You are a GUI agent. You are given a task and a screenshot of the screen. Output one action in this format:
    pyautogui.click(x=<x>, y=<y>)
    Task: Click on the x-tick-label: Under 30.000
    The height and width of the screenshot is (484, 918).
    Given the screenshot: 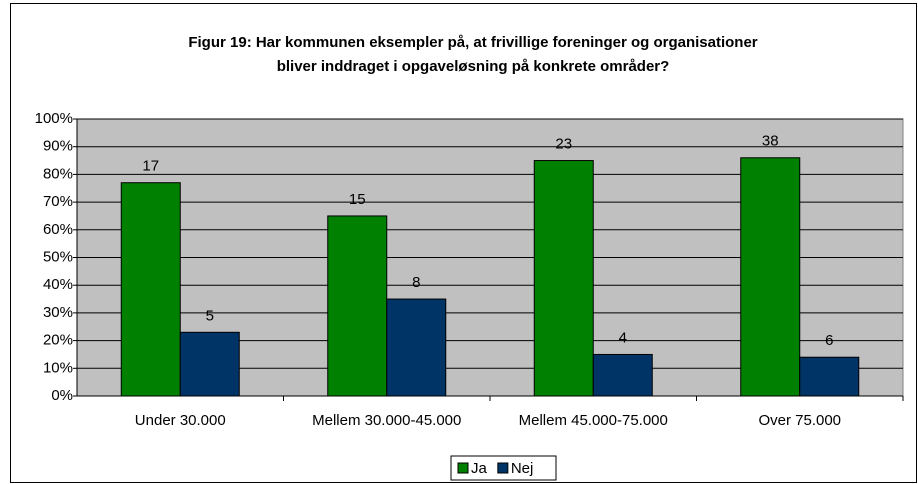 What is the action you would take?
    pyautogui.click(x=180, y=420)
    